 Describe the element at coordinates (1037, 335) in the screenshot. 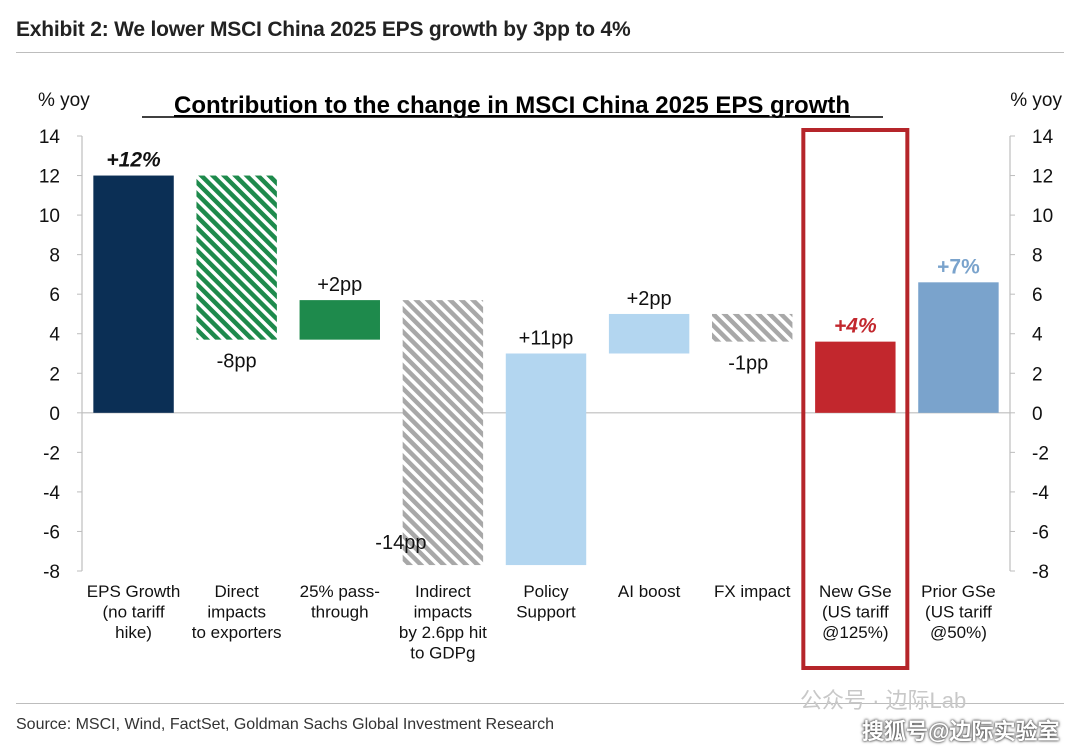

I see `y-tick-label-right: 4` at that location.